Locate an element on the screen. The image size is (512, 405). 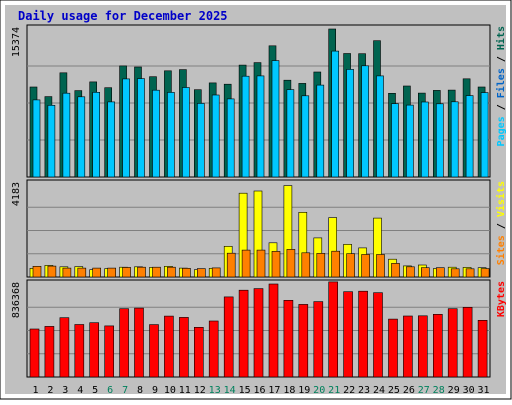
x-tick-label-day-3: 3 is located at coordinates (65, 390).